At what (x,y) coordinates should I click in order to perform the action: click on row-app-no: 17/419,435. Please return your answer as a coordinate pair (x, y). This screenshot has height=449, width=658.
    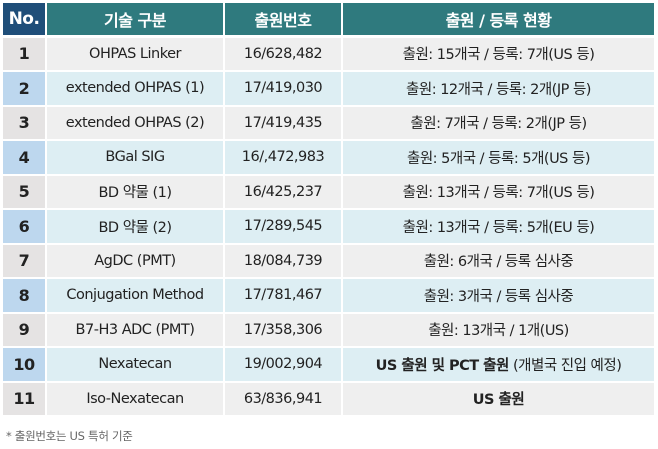
    Looking at the image, I should click on (284, 123).